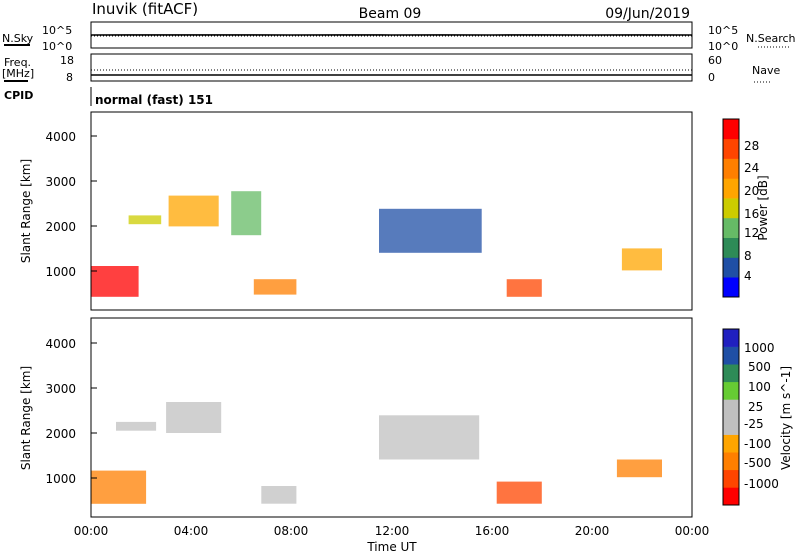 The height and width of the screenshot is (554, 800). Describe the element at coordinates (647, 14) in the screenshot. I see `date-title: 09/Jun/2019` at that location.